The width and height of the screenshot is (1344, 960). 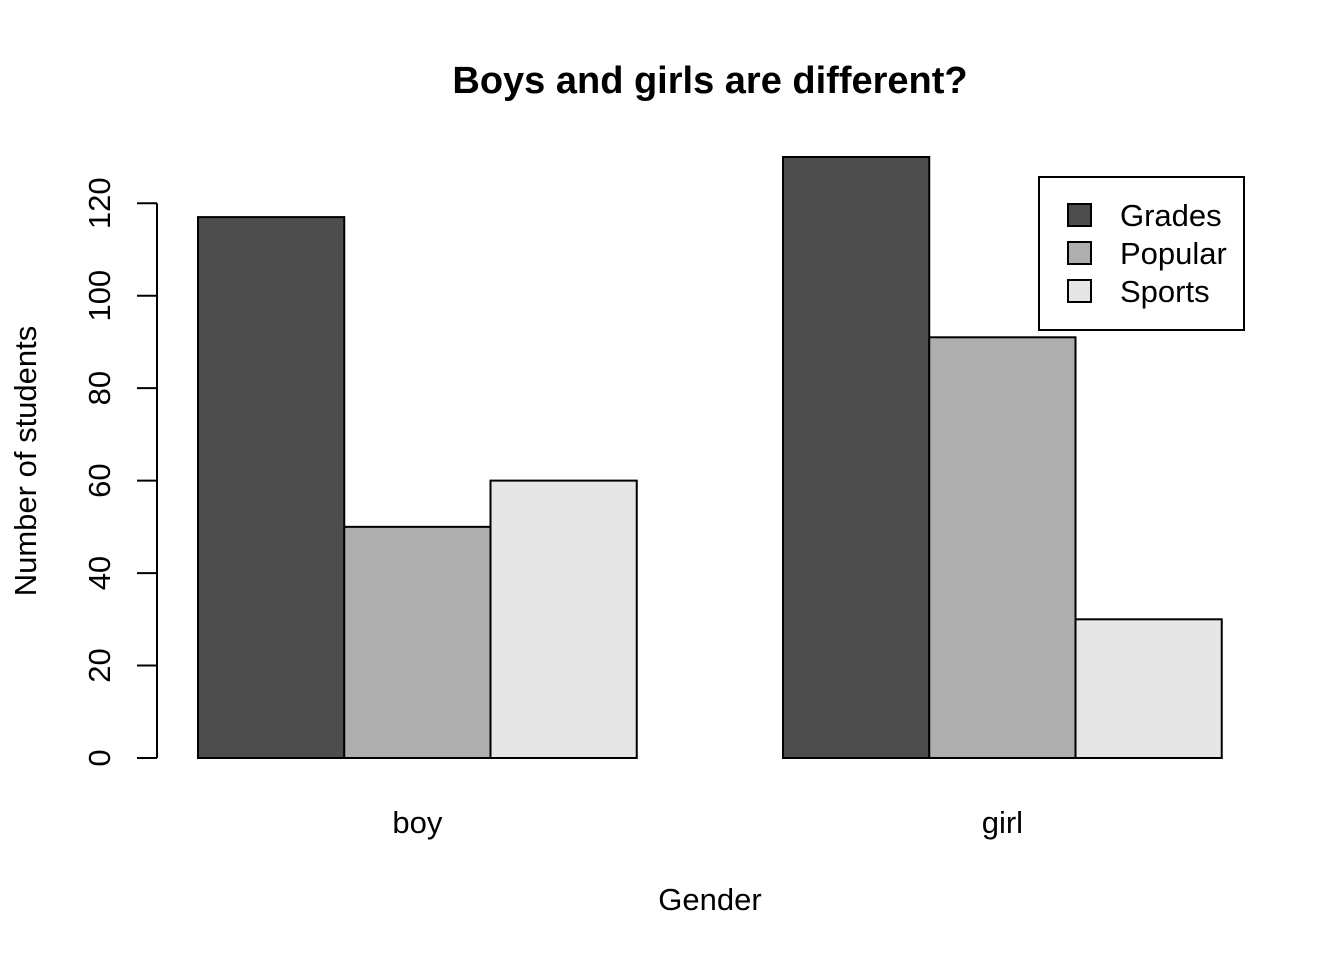 What do you see at coordinates (1002, 547) in the screenshot?
I see `bar-girl-popular` at bounding box center [1002, 547].